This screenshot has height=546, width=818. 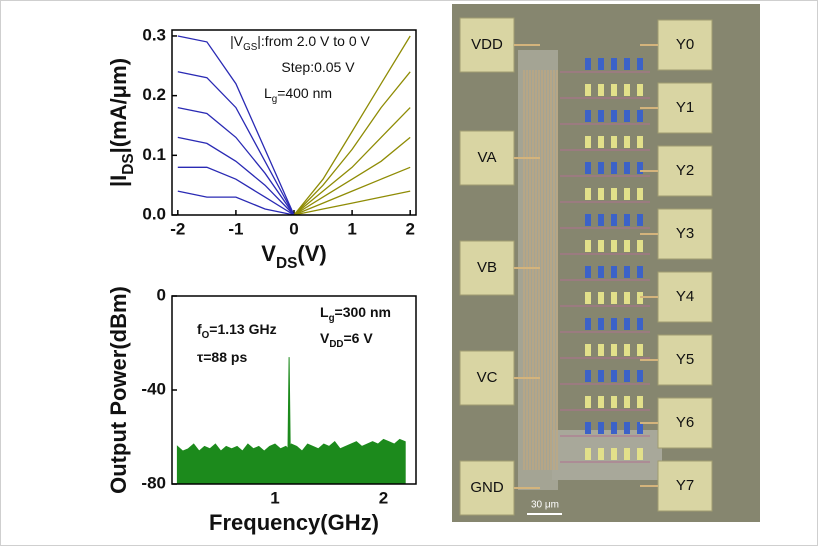 What do you see at coordinates (268, 93) in the screenshot?
I see `text-segment: L` at bounding box center [268, 93].